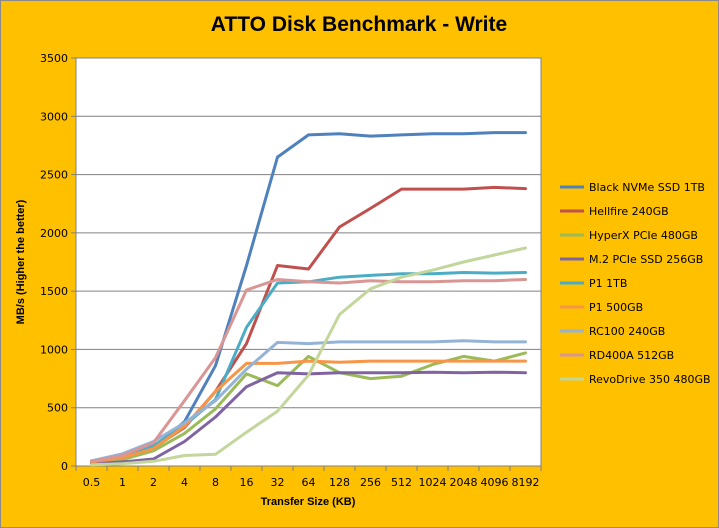  Describe the element at coordinates (646, 259) in the screenshot. I see `legend-label: M.2 PCIe SSD 256GB` at that location.